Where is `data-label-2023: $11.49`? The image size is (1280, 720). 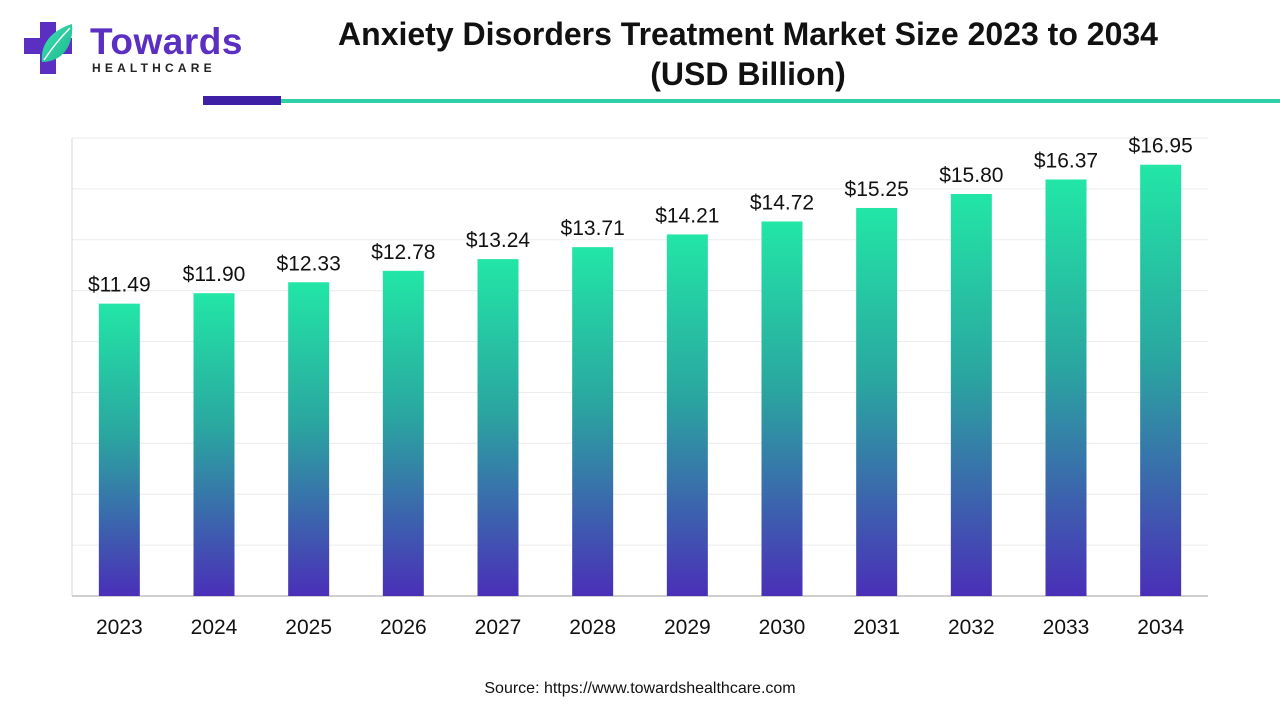 data-label-2023: $11.49 is located at coordinates (119, 285).